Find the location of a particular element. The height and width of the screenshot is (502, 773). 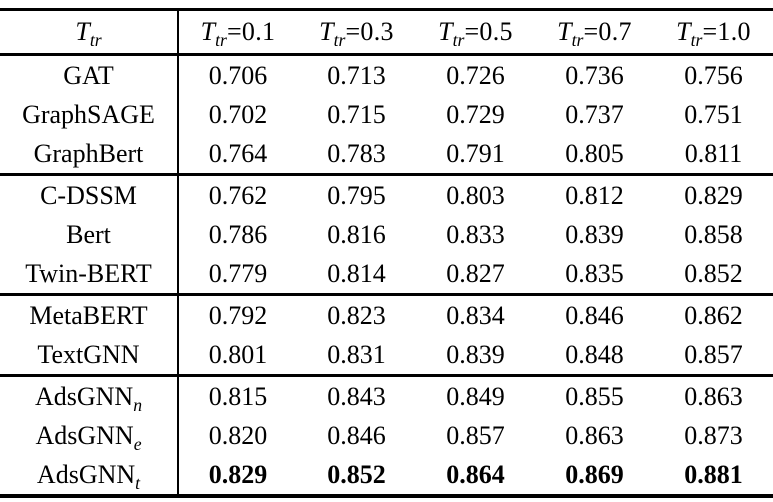

model-name: GAT is located at coordinates (88, 75).